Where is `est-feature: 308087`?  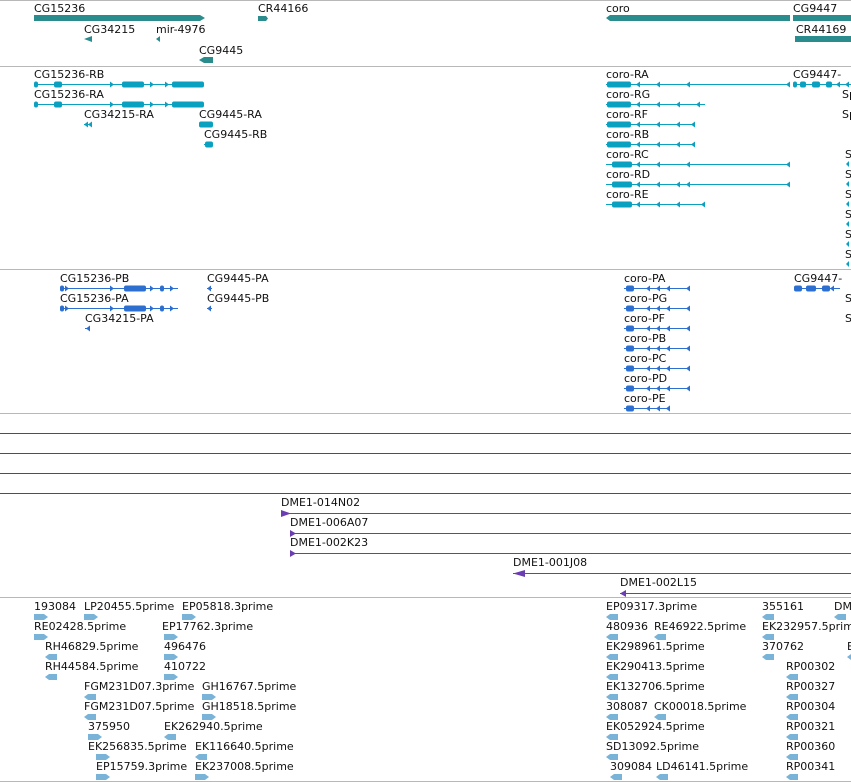 est-feature: 308087 is located at coordinates (627, 710).